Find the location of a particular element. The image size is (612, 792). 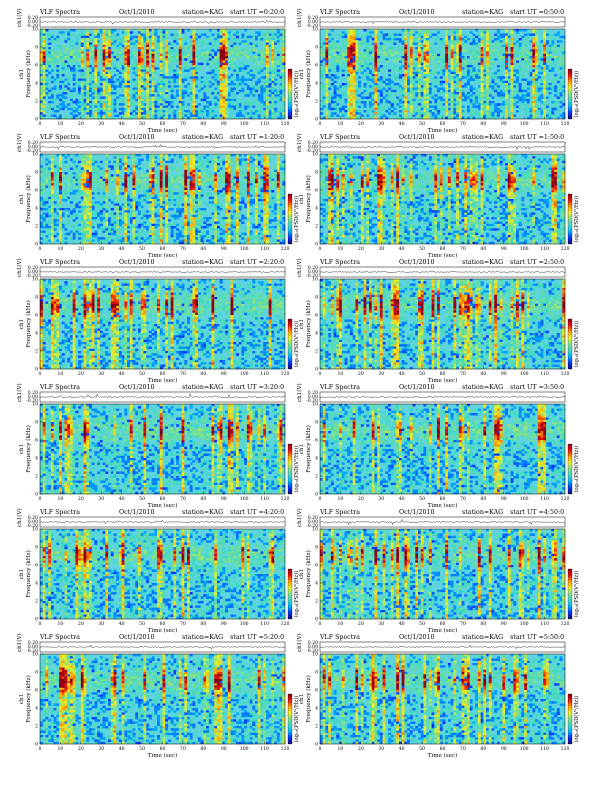

time-tick-label: 90 is located at coordinates (224, 624).